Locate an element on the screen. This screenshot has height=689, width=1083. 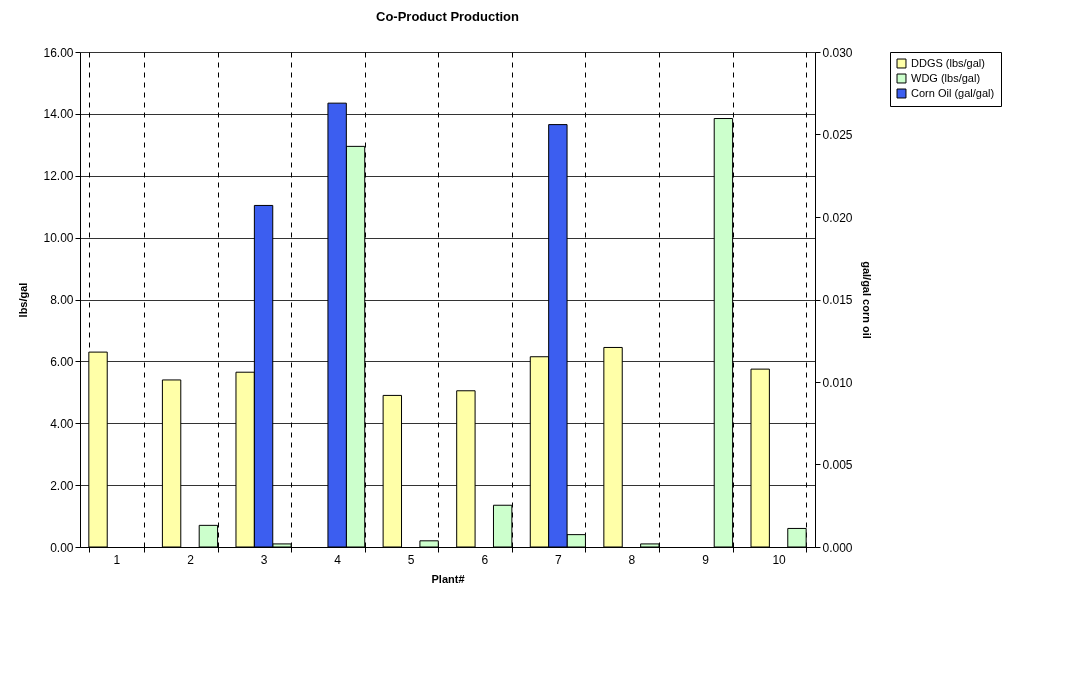
x-tick-label: 7 is located at coordinates (559, 559).